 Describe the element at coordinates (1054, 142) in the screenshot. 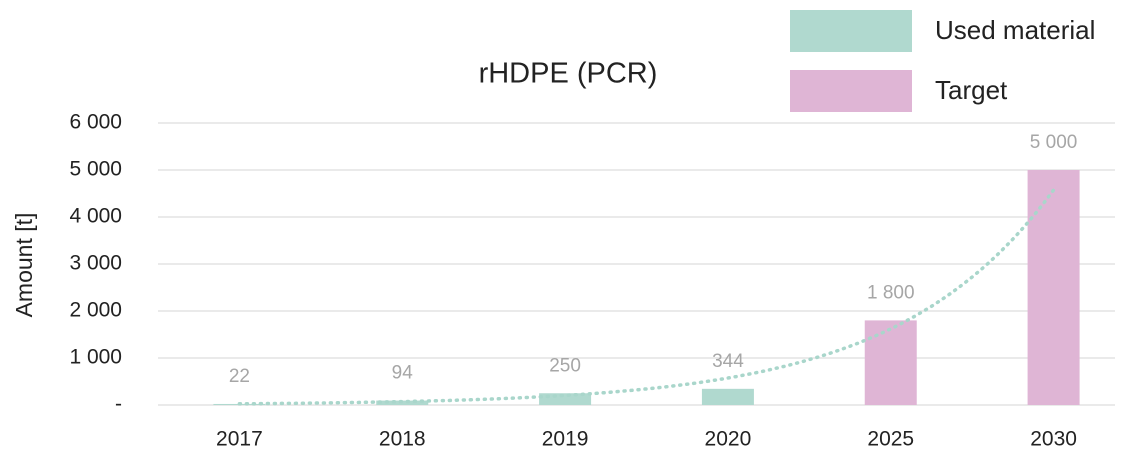

I see `data-label: 5 000` at that location.